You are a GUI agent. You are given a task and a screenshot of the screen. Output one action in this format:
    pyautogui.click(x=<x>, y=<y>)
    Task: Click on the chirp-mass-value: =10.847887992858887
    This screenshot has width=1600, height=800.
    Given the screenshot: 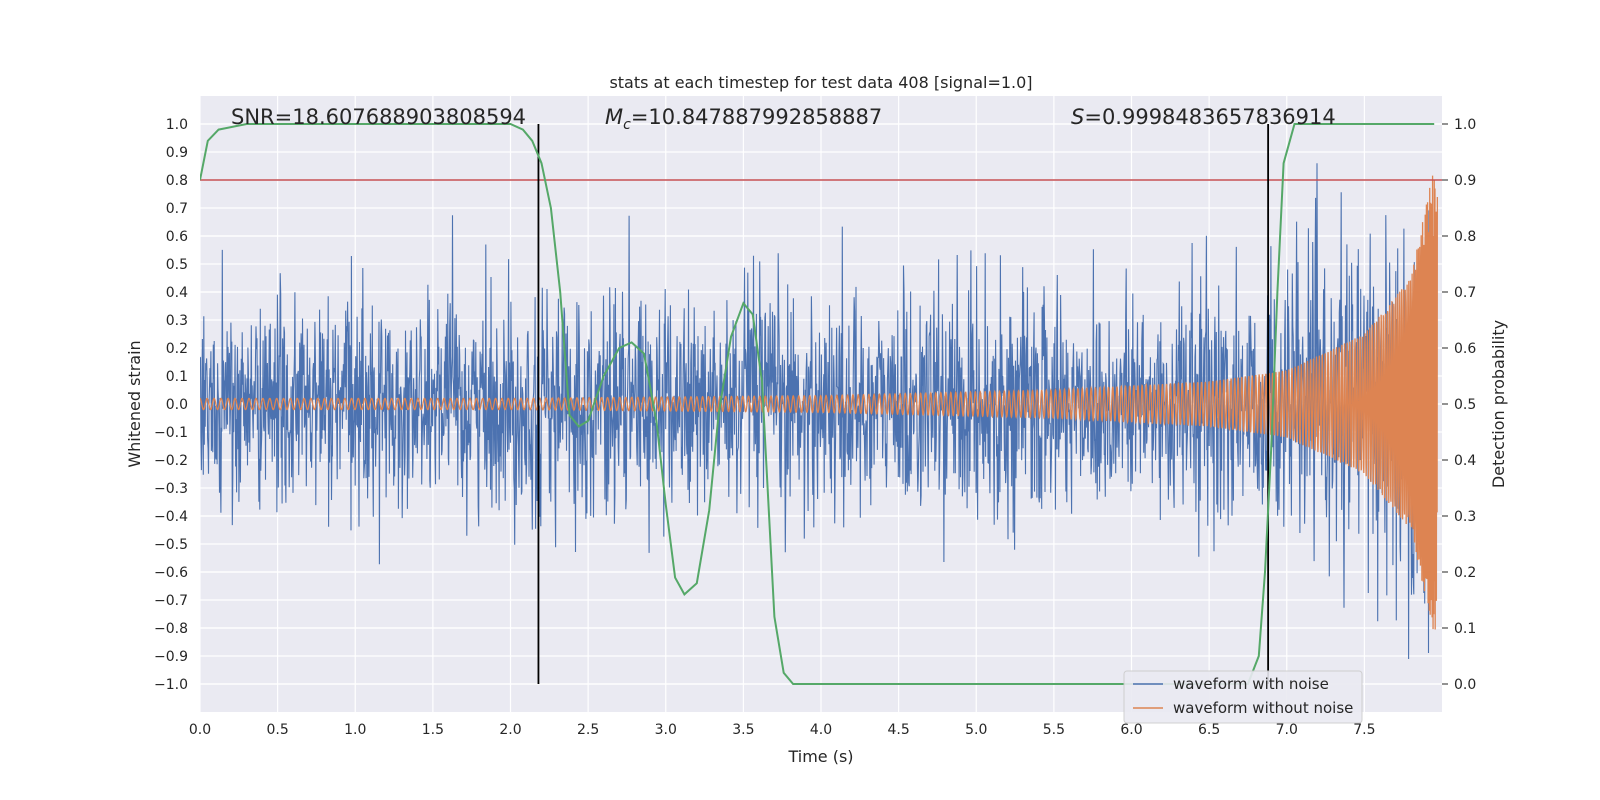 What is the action you would take?
    pyautogui.click(x=756, y=117)
    